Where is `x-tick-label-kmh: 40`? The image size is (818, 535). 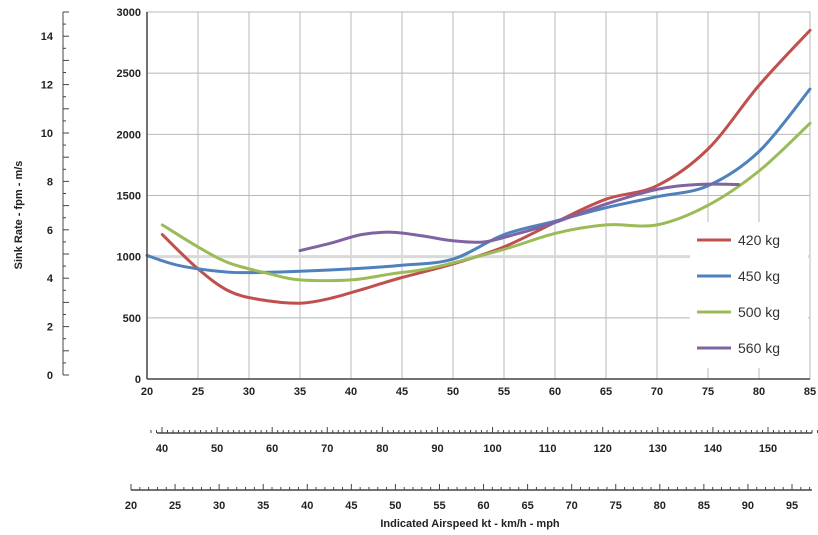
x-tick-label-kmh: 40 is located at coordinates (162, 449).